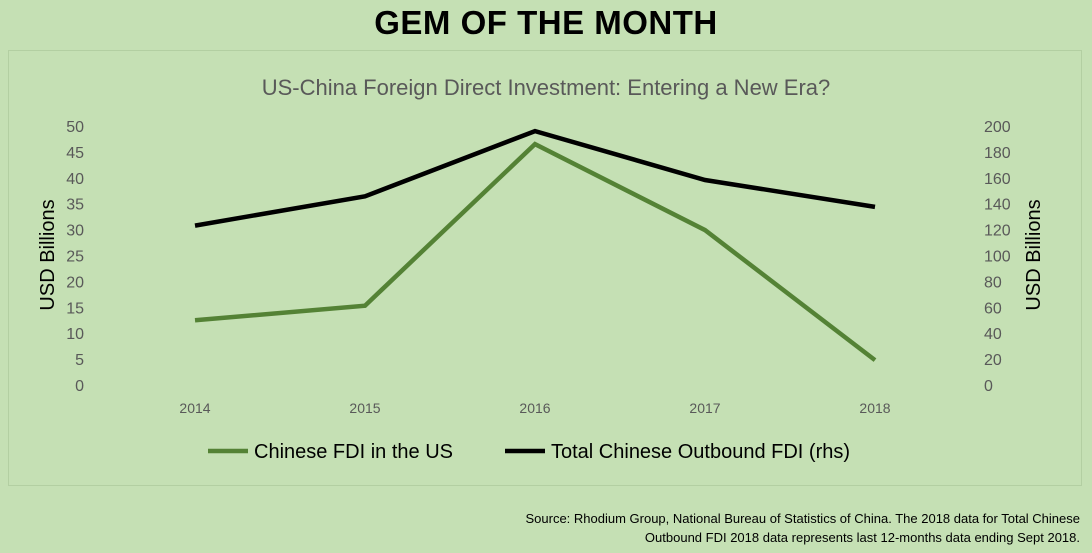 This screenshot has width=1092, height=553. What do you see at coordinates (704, 408) in the screenshot?
I see `x-tick: 2017` at bounding box center [704, 408].